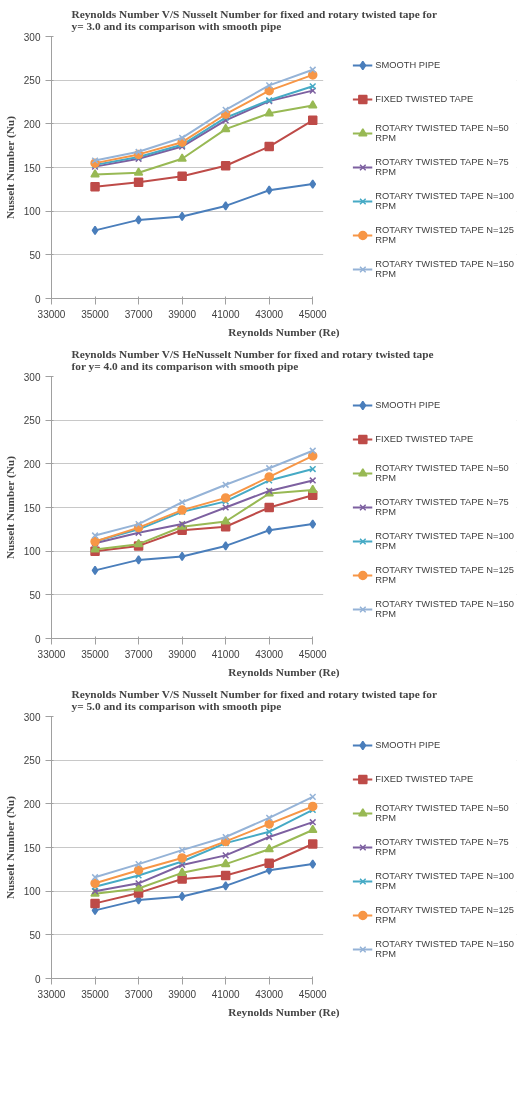  Describe the element at coordinates (254, 19) in the screenshot. I see `chart-title: Reynolds Number V/S Nusselt Number for fixed and rotary twisted tape for y= 3.0 and its comparison with smooth pipe` at that location.